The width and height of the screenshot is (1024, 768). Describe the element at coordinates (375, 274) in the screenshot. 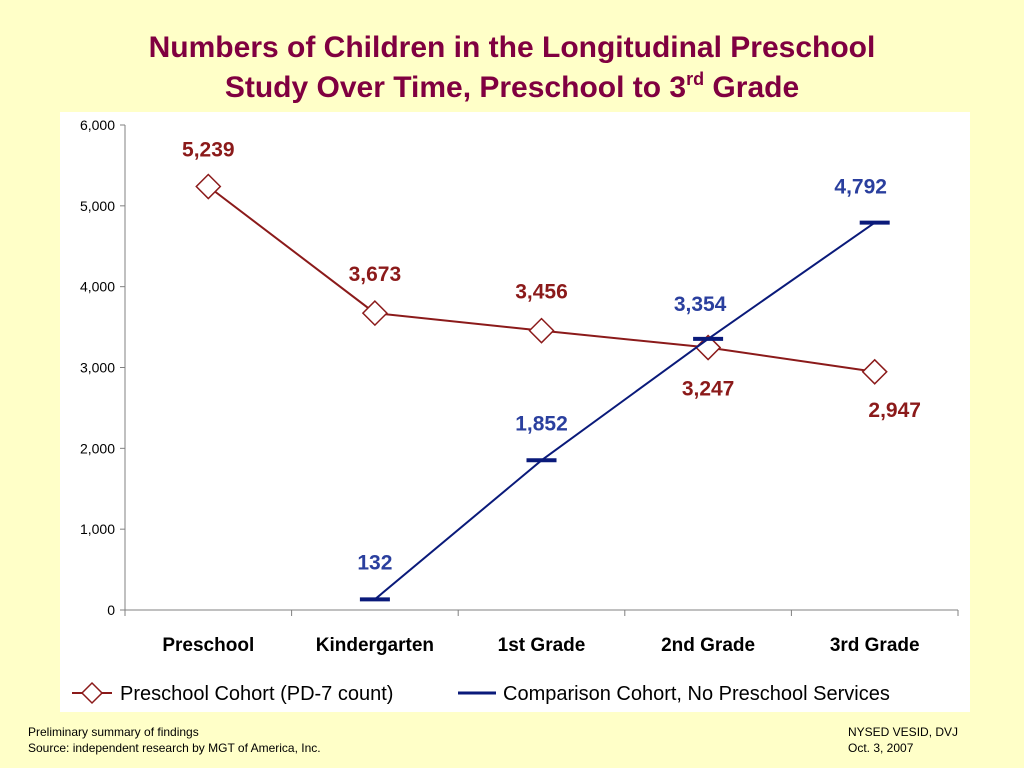

I see `data-label: 3,673` at that location.